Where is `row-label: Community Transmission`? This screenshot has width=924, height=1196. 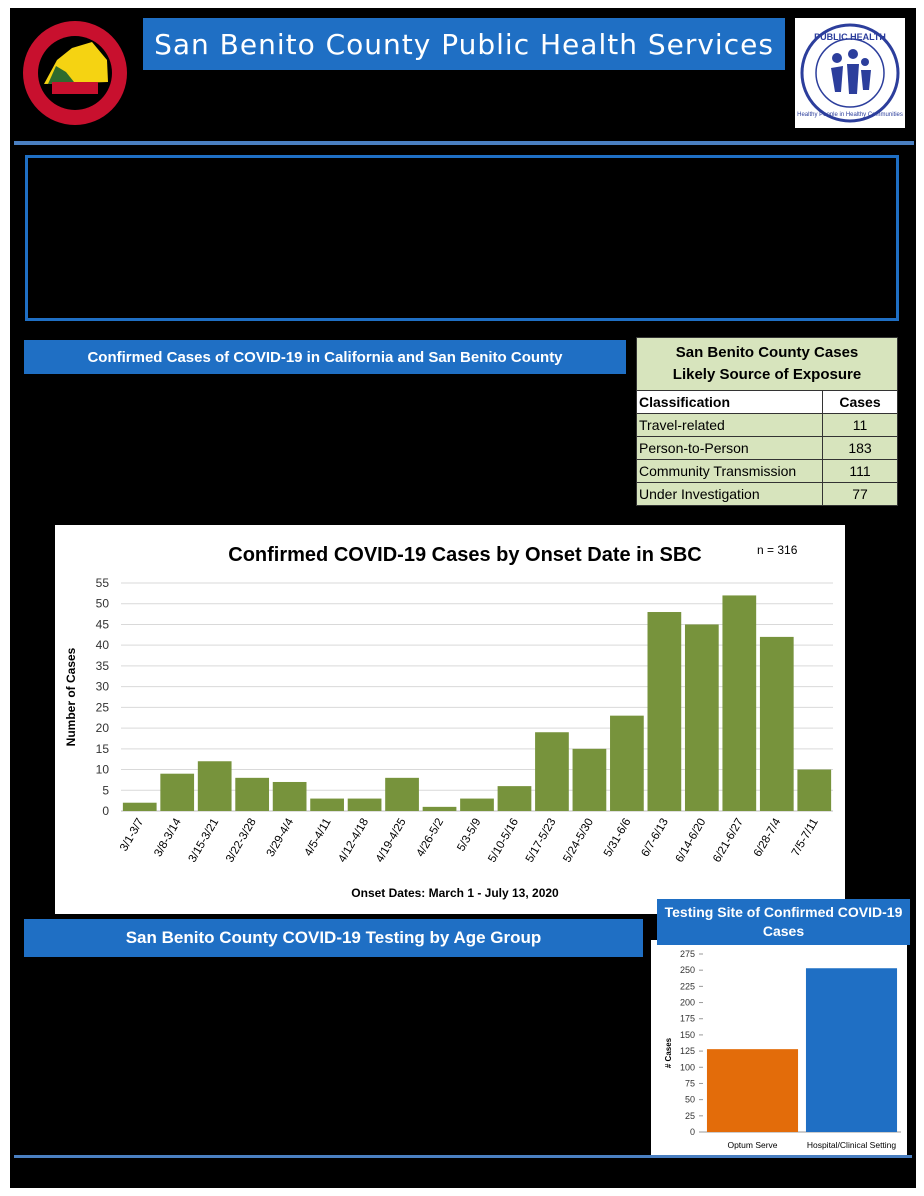
row-label: Community Transmission is located at coordinates (729, 471).